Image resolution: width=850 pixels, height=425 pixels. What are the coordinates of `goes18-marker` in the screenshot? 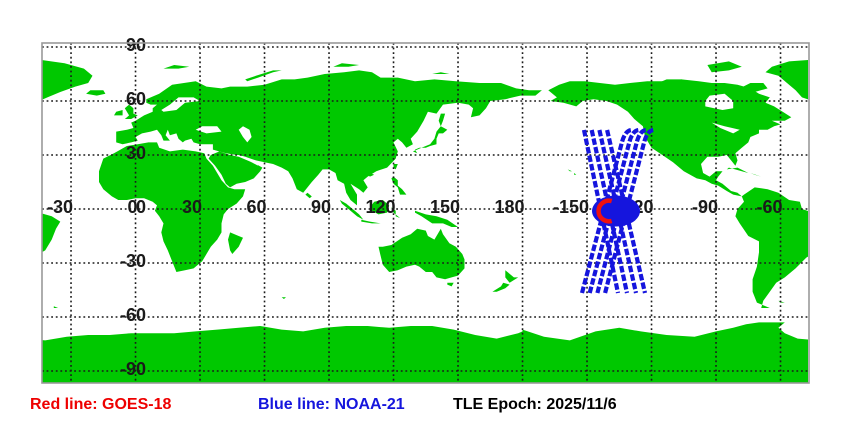 It's located at (604, 211).